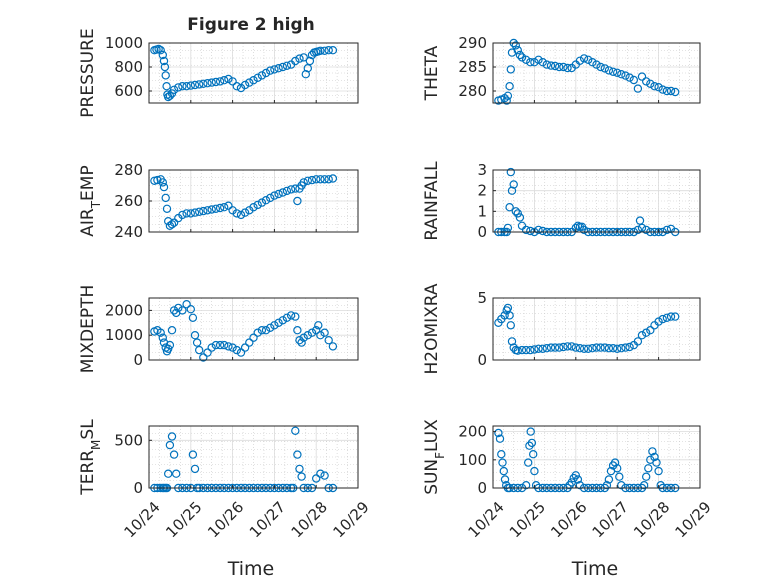  I want to click on y-axis-label: SUNFLUX, so click(434, 457).